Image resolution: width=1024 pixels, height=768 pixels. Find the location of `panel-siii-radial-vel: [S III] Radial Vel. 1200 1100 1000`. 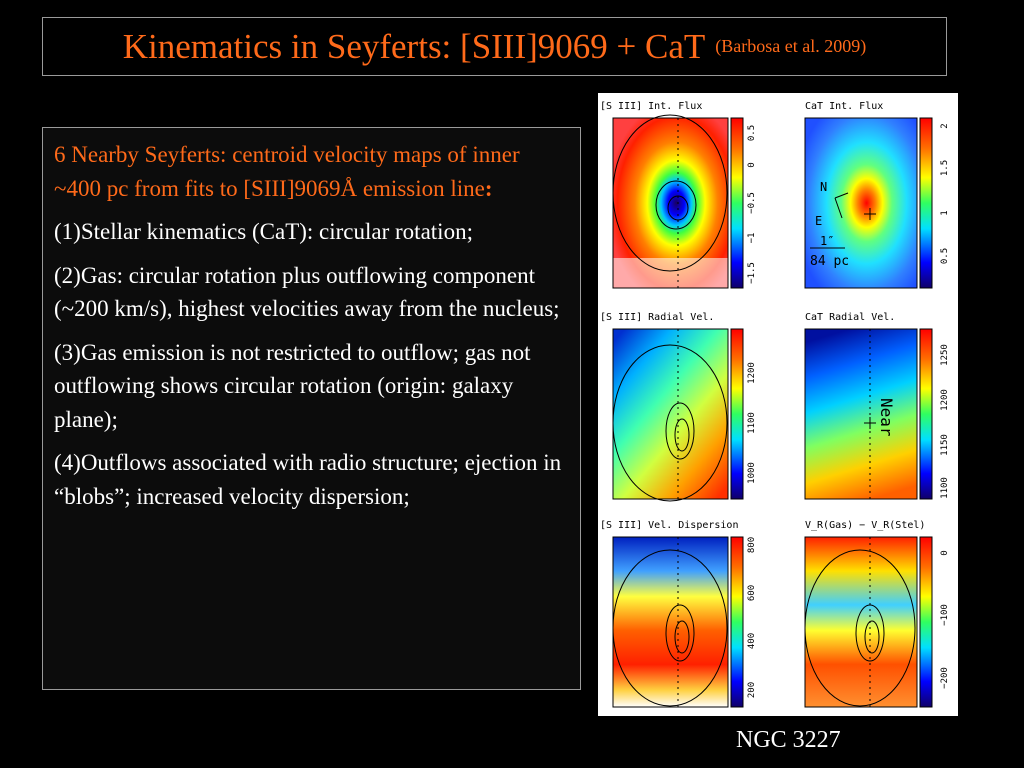

panel-siii-radial-vel: [S III] Radial Vel. 1200 1100 1000 is located at coordinates (678, 407).